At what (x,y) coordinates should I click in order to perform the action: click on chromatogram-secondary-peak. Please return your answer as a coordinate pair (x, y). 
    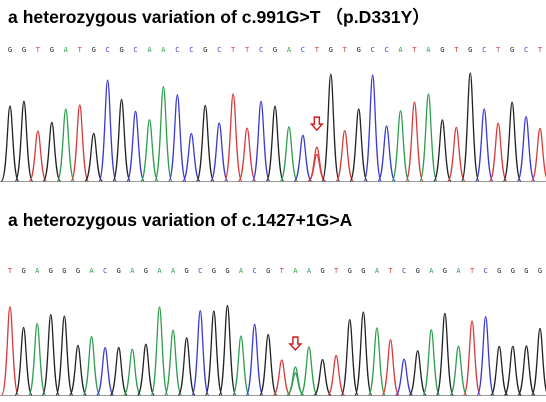
    Looking at the image, I should click on (316, 167).